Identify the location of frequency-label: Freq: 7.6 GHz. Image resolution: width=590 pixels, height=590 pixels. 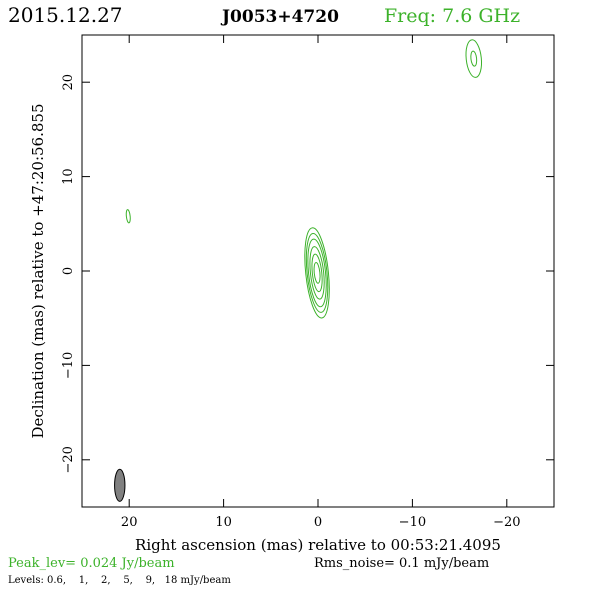
(452, 16).